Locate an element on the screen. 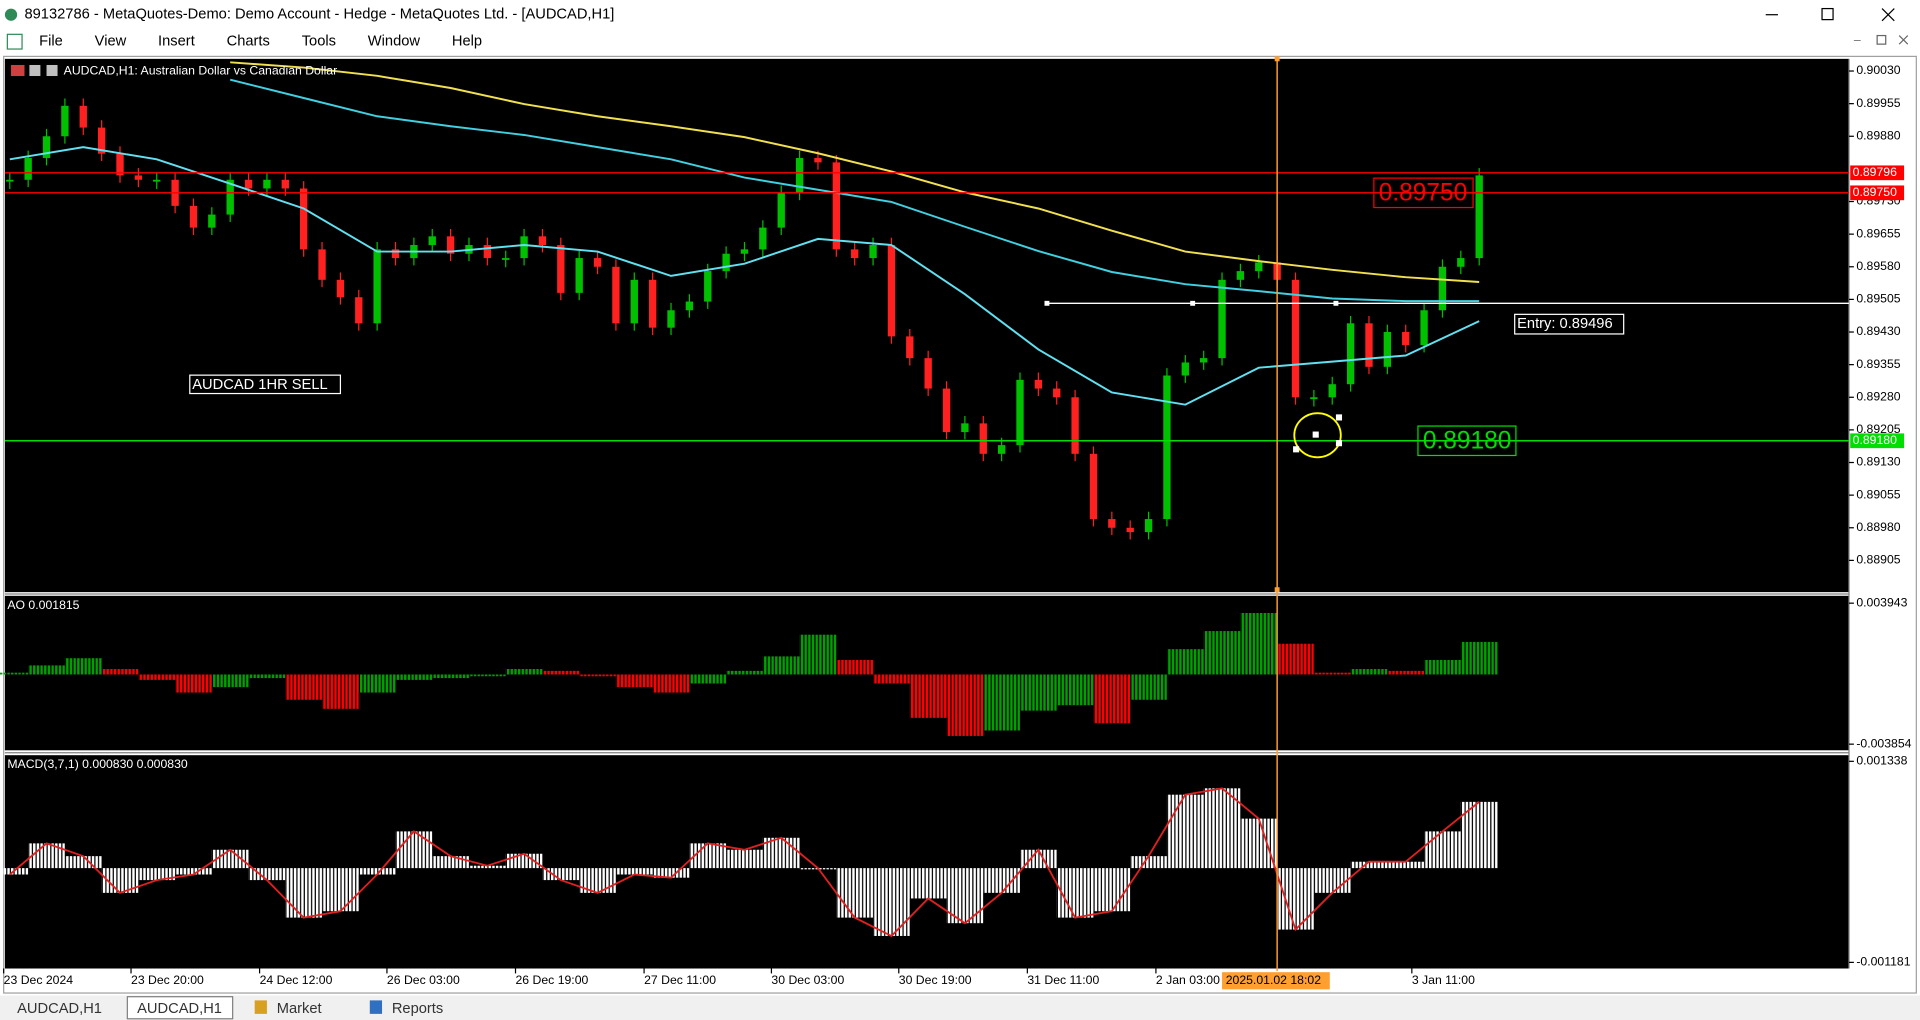 This screenshot has height=1020, width=1920. y-tick-label: 0.88980 is located at coordinates (1878, 527).